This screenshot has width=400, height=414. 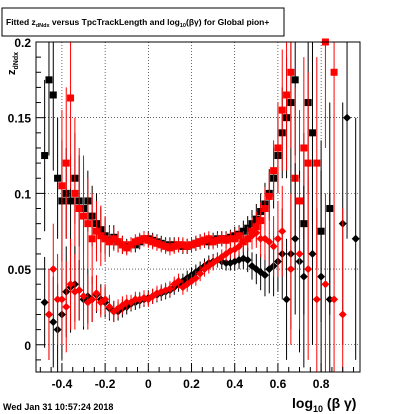 What do you see at coordinates (324, 404) in the screenshot?
I see `x-axis-label: log10 (β γ)` at bounding box center [324, 404].